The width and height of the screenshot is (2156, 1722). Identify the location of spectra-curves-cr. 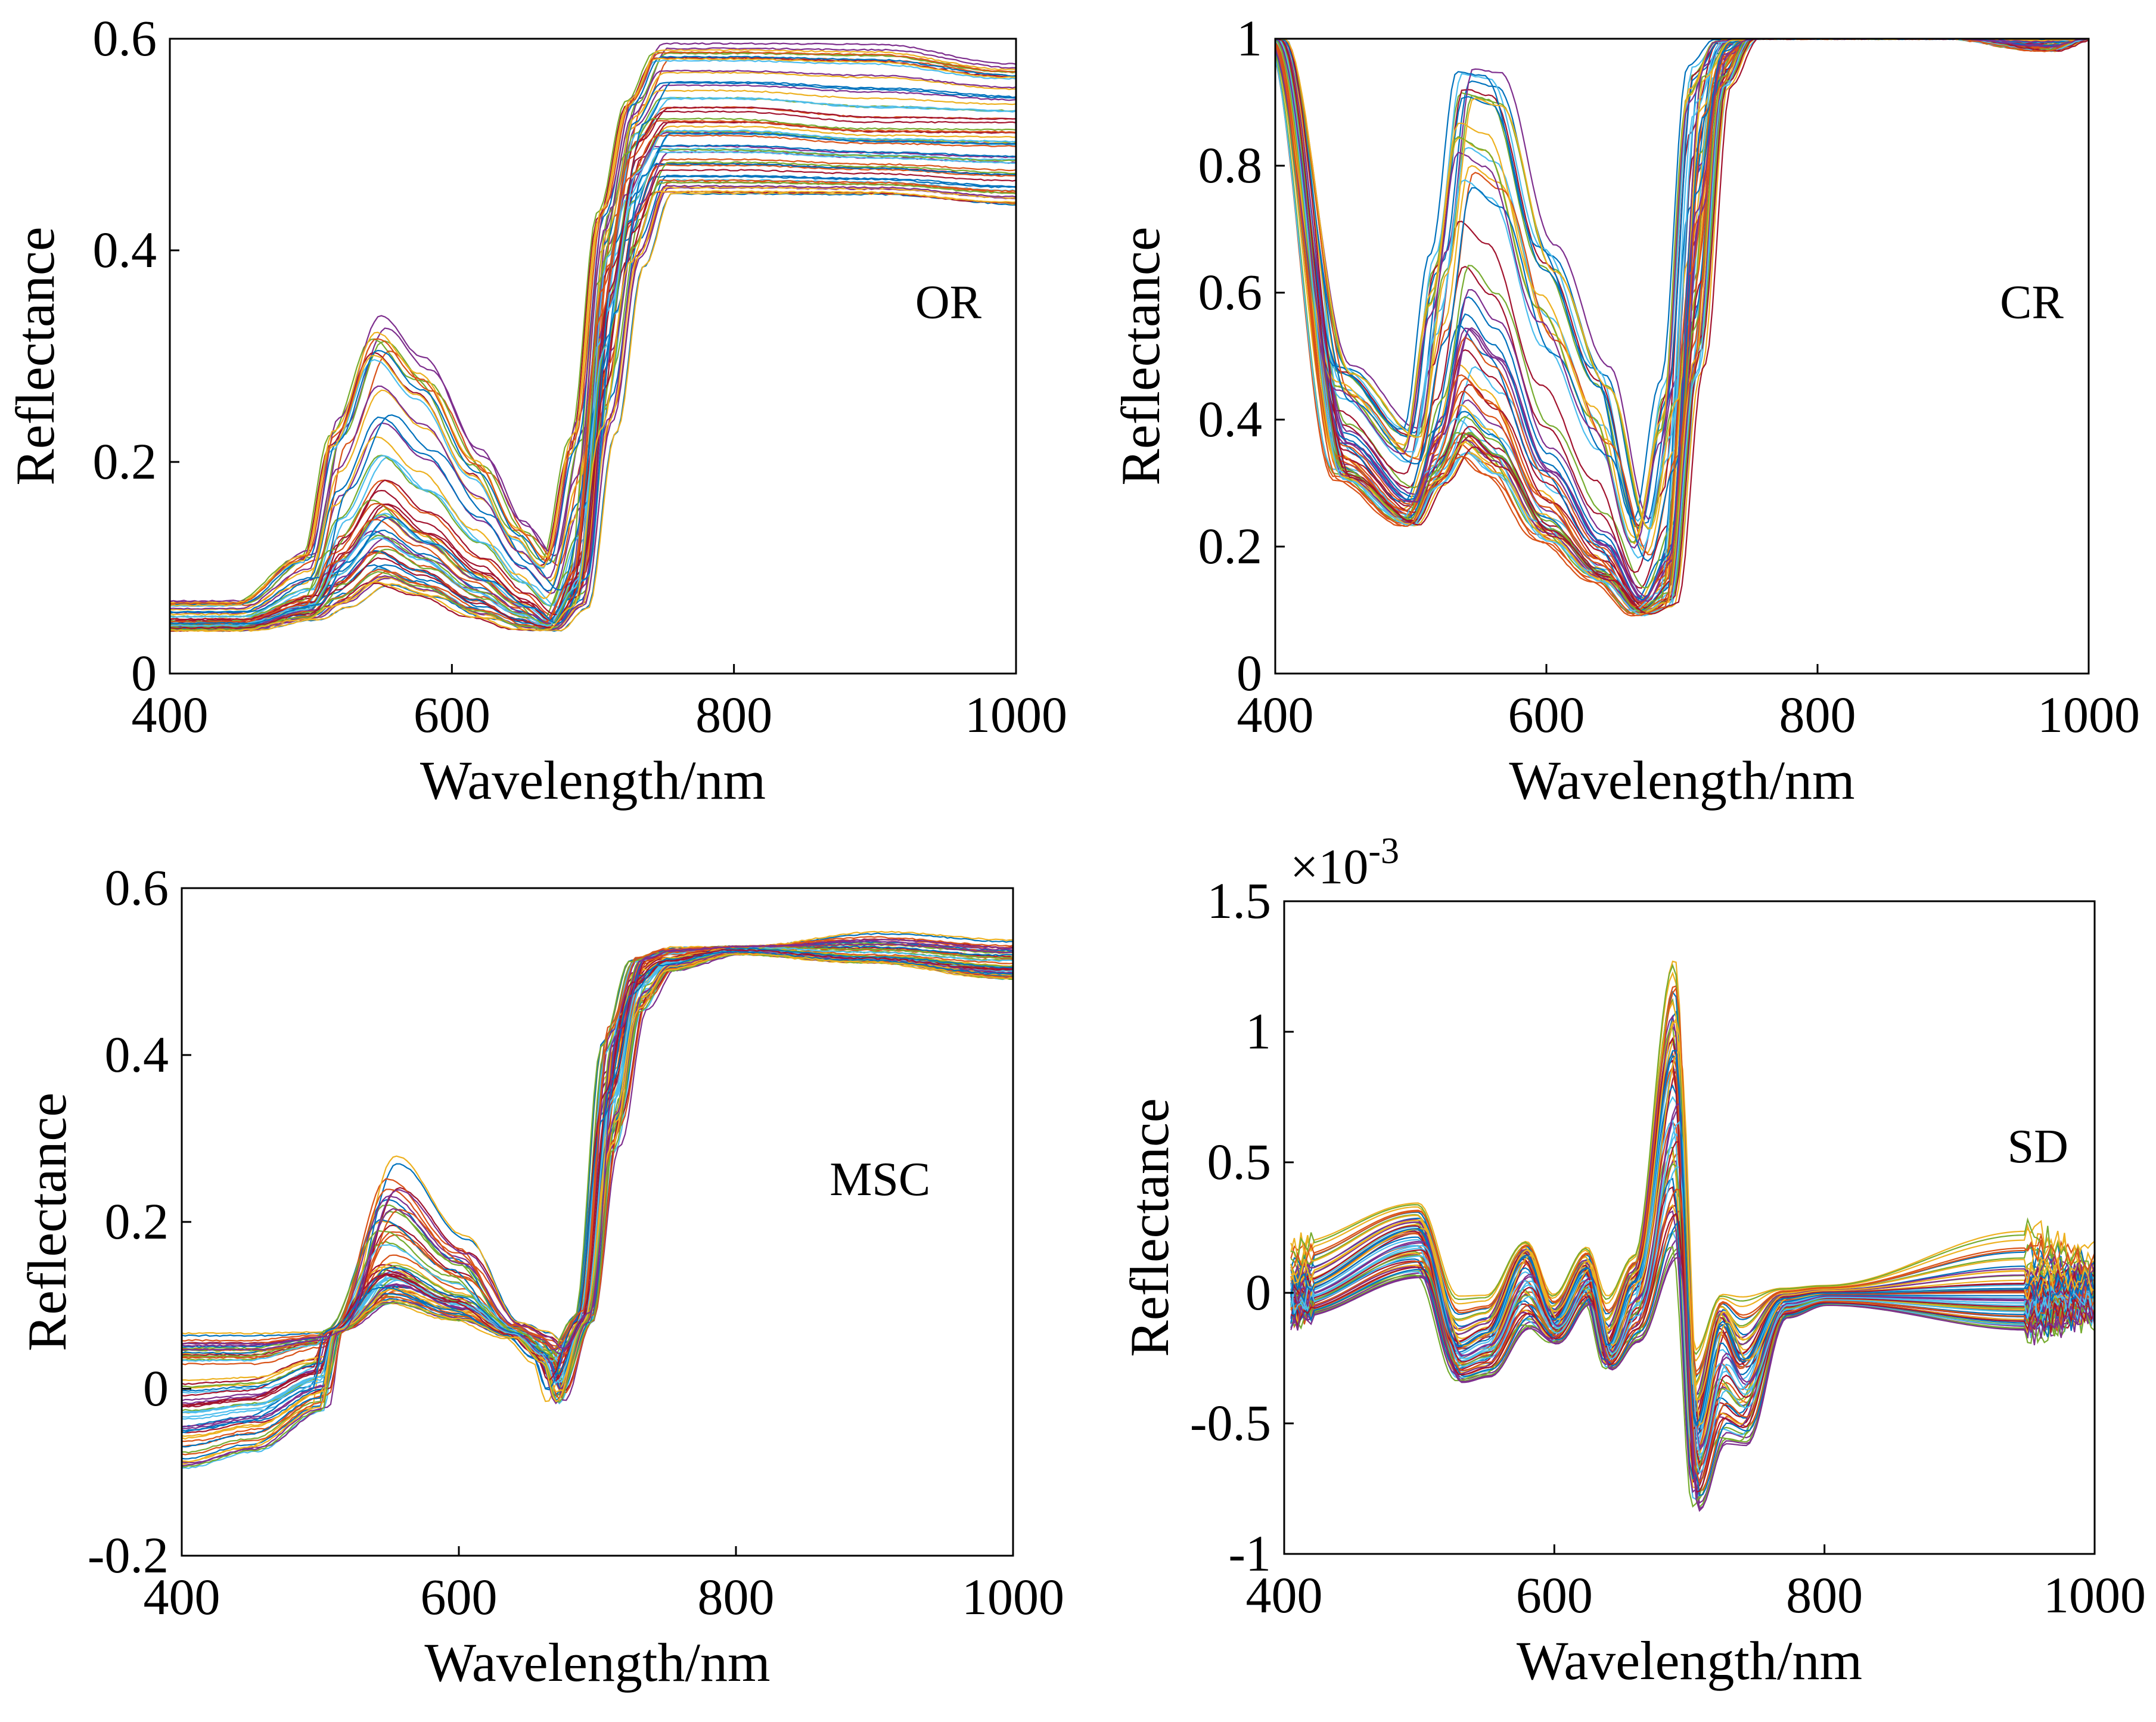
(1682, 328).